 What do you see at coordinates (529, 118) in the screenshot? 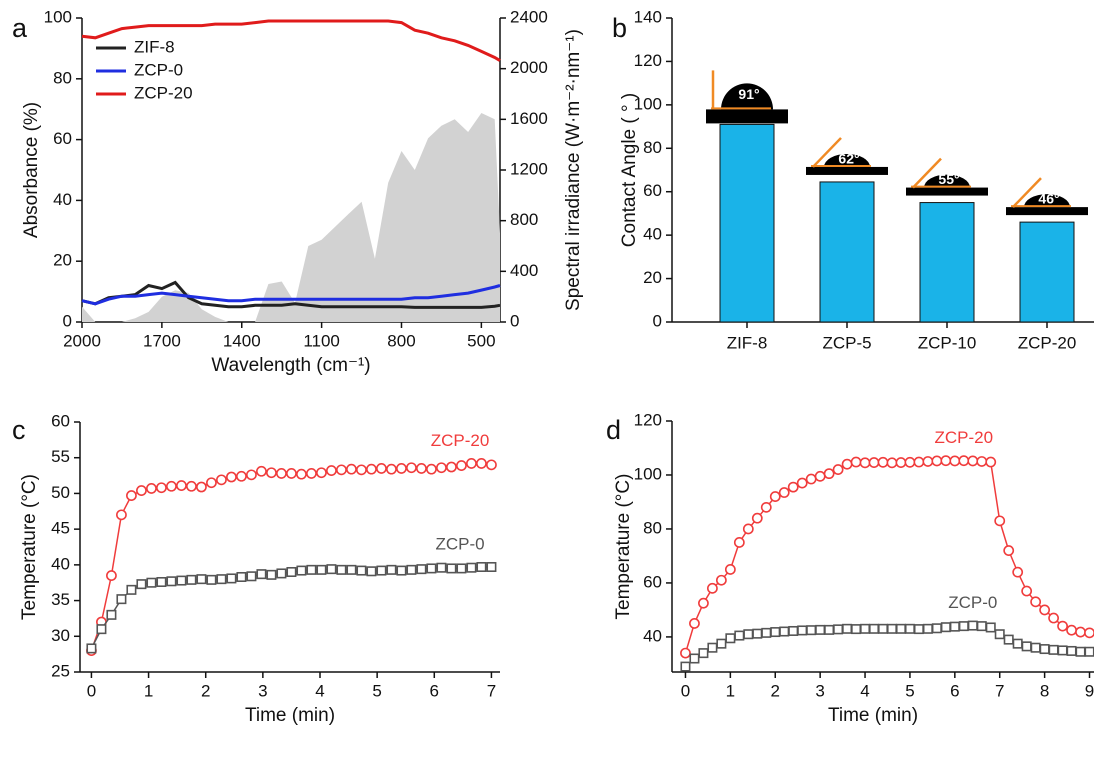
I see `y2-tick-label: 1600` at bounding box center [529, 118].